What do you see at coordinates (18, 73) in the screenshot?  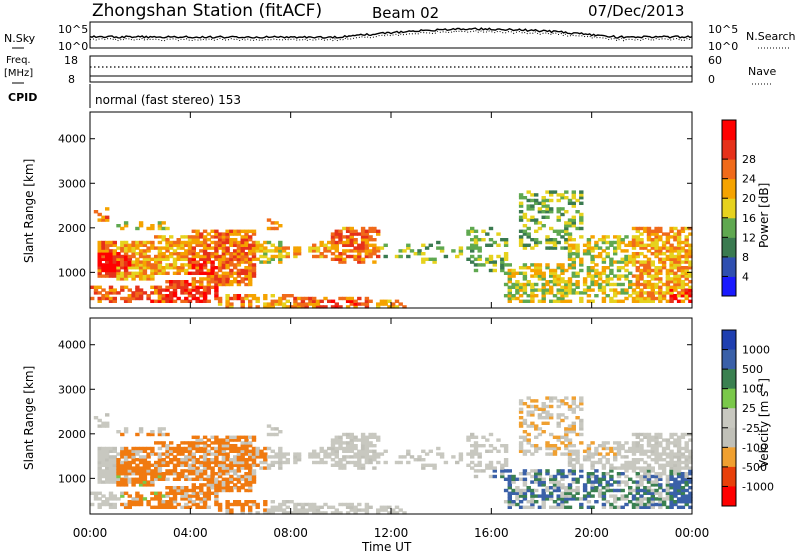 I see `freq-unit-label: [MHz]` at bounding box center [18, 73].